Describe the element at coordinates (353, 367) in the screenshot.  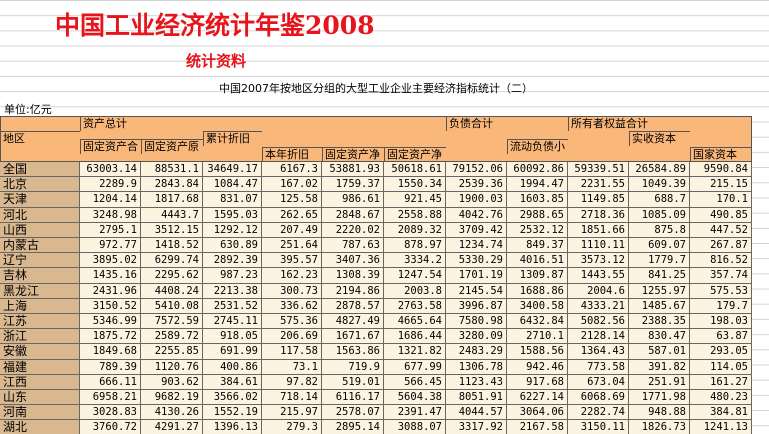
I see `value-cell: 719.9` at that location.